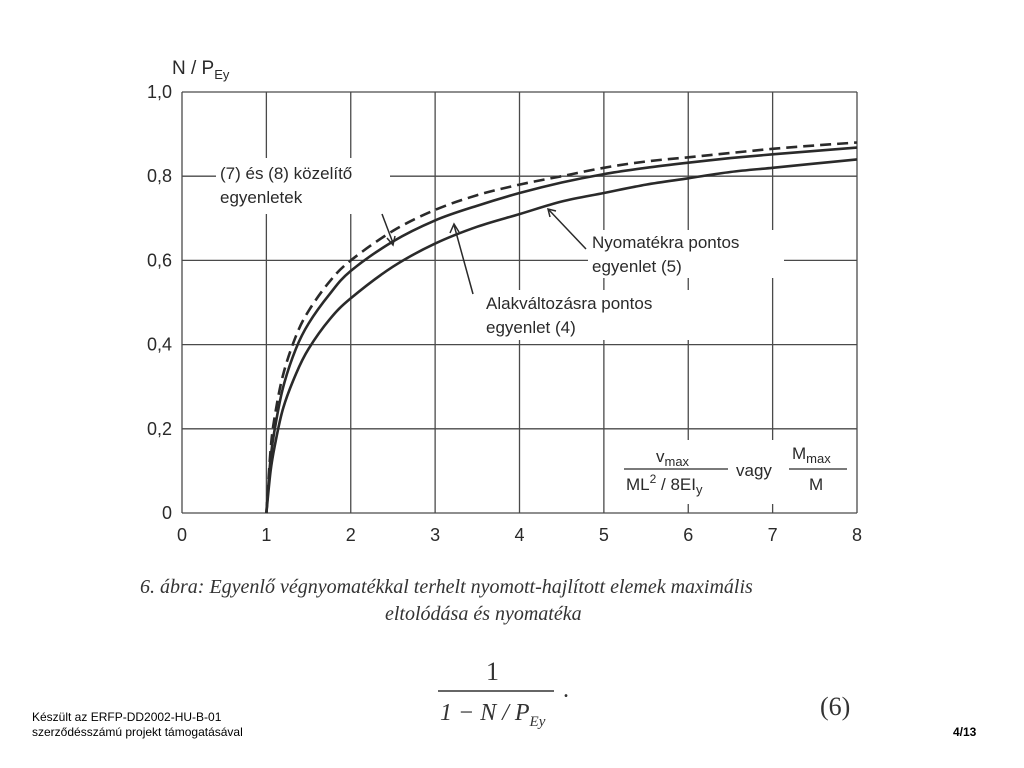 The width and height of the screenshot is (1024, 768). Describe the element at coordinates (159, 429) in the screenshot. I see `y-tick-label: 0,2` at that location.